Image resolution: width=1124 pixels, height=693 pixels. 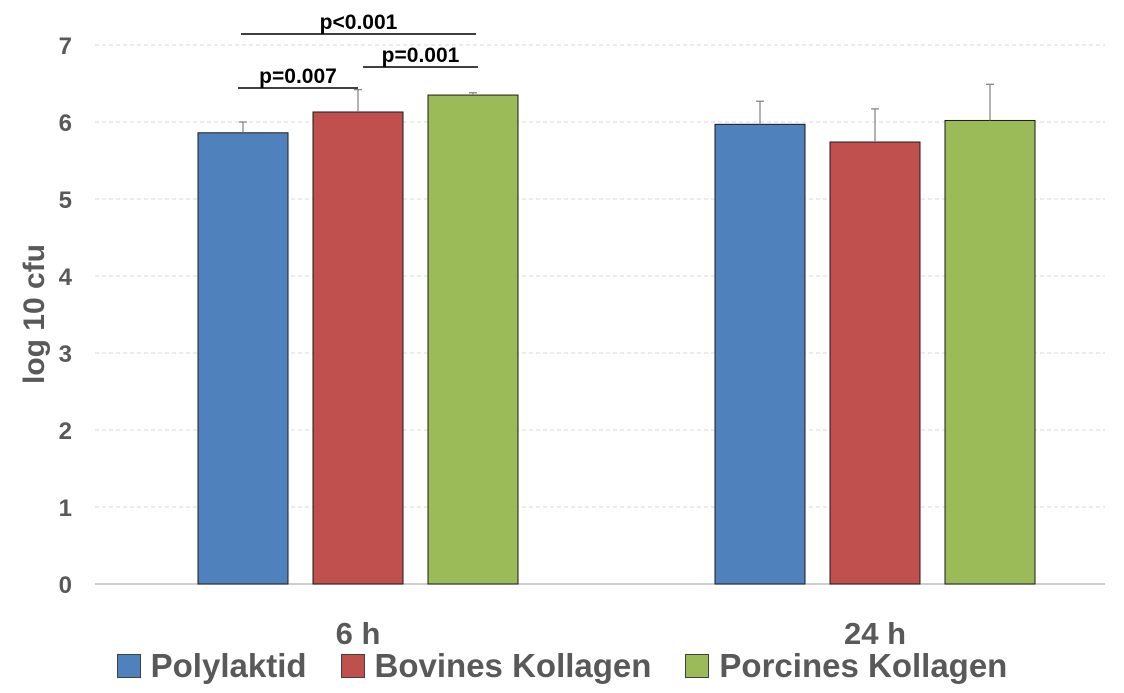 I want to click on y-tick-label-4: 4, so click(x=66, y=277).